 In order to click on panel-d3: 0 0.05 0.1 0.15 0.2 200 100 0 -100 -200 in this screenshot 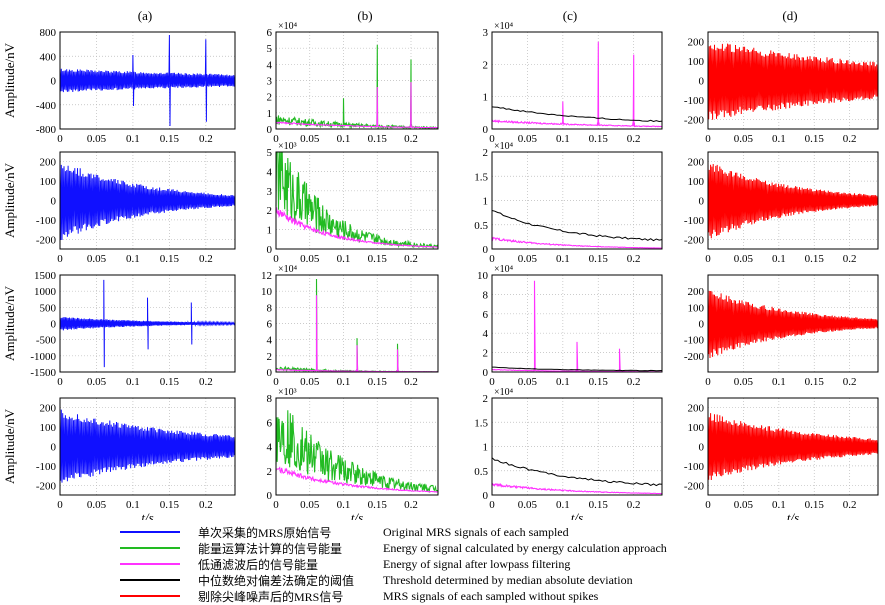, I will do `click(781, 331)`.